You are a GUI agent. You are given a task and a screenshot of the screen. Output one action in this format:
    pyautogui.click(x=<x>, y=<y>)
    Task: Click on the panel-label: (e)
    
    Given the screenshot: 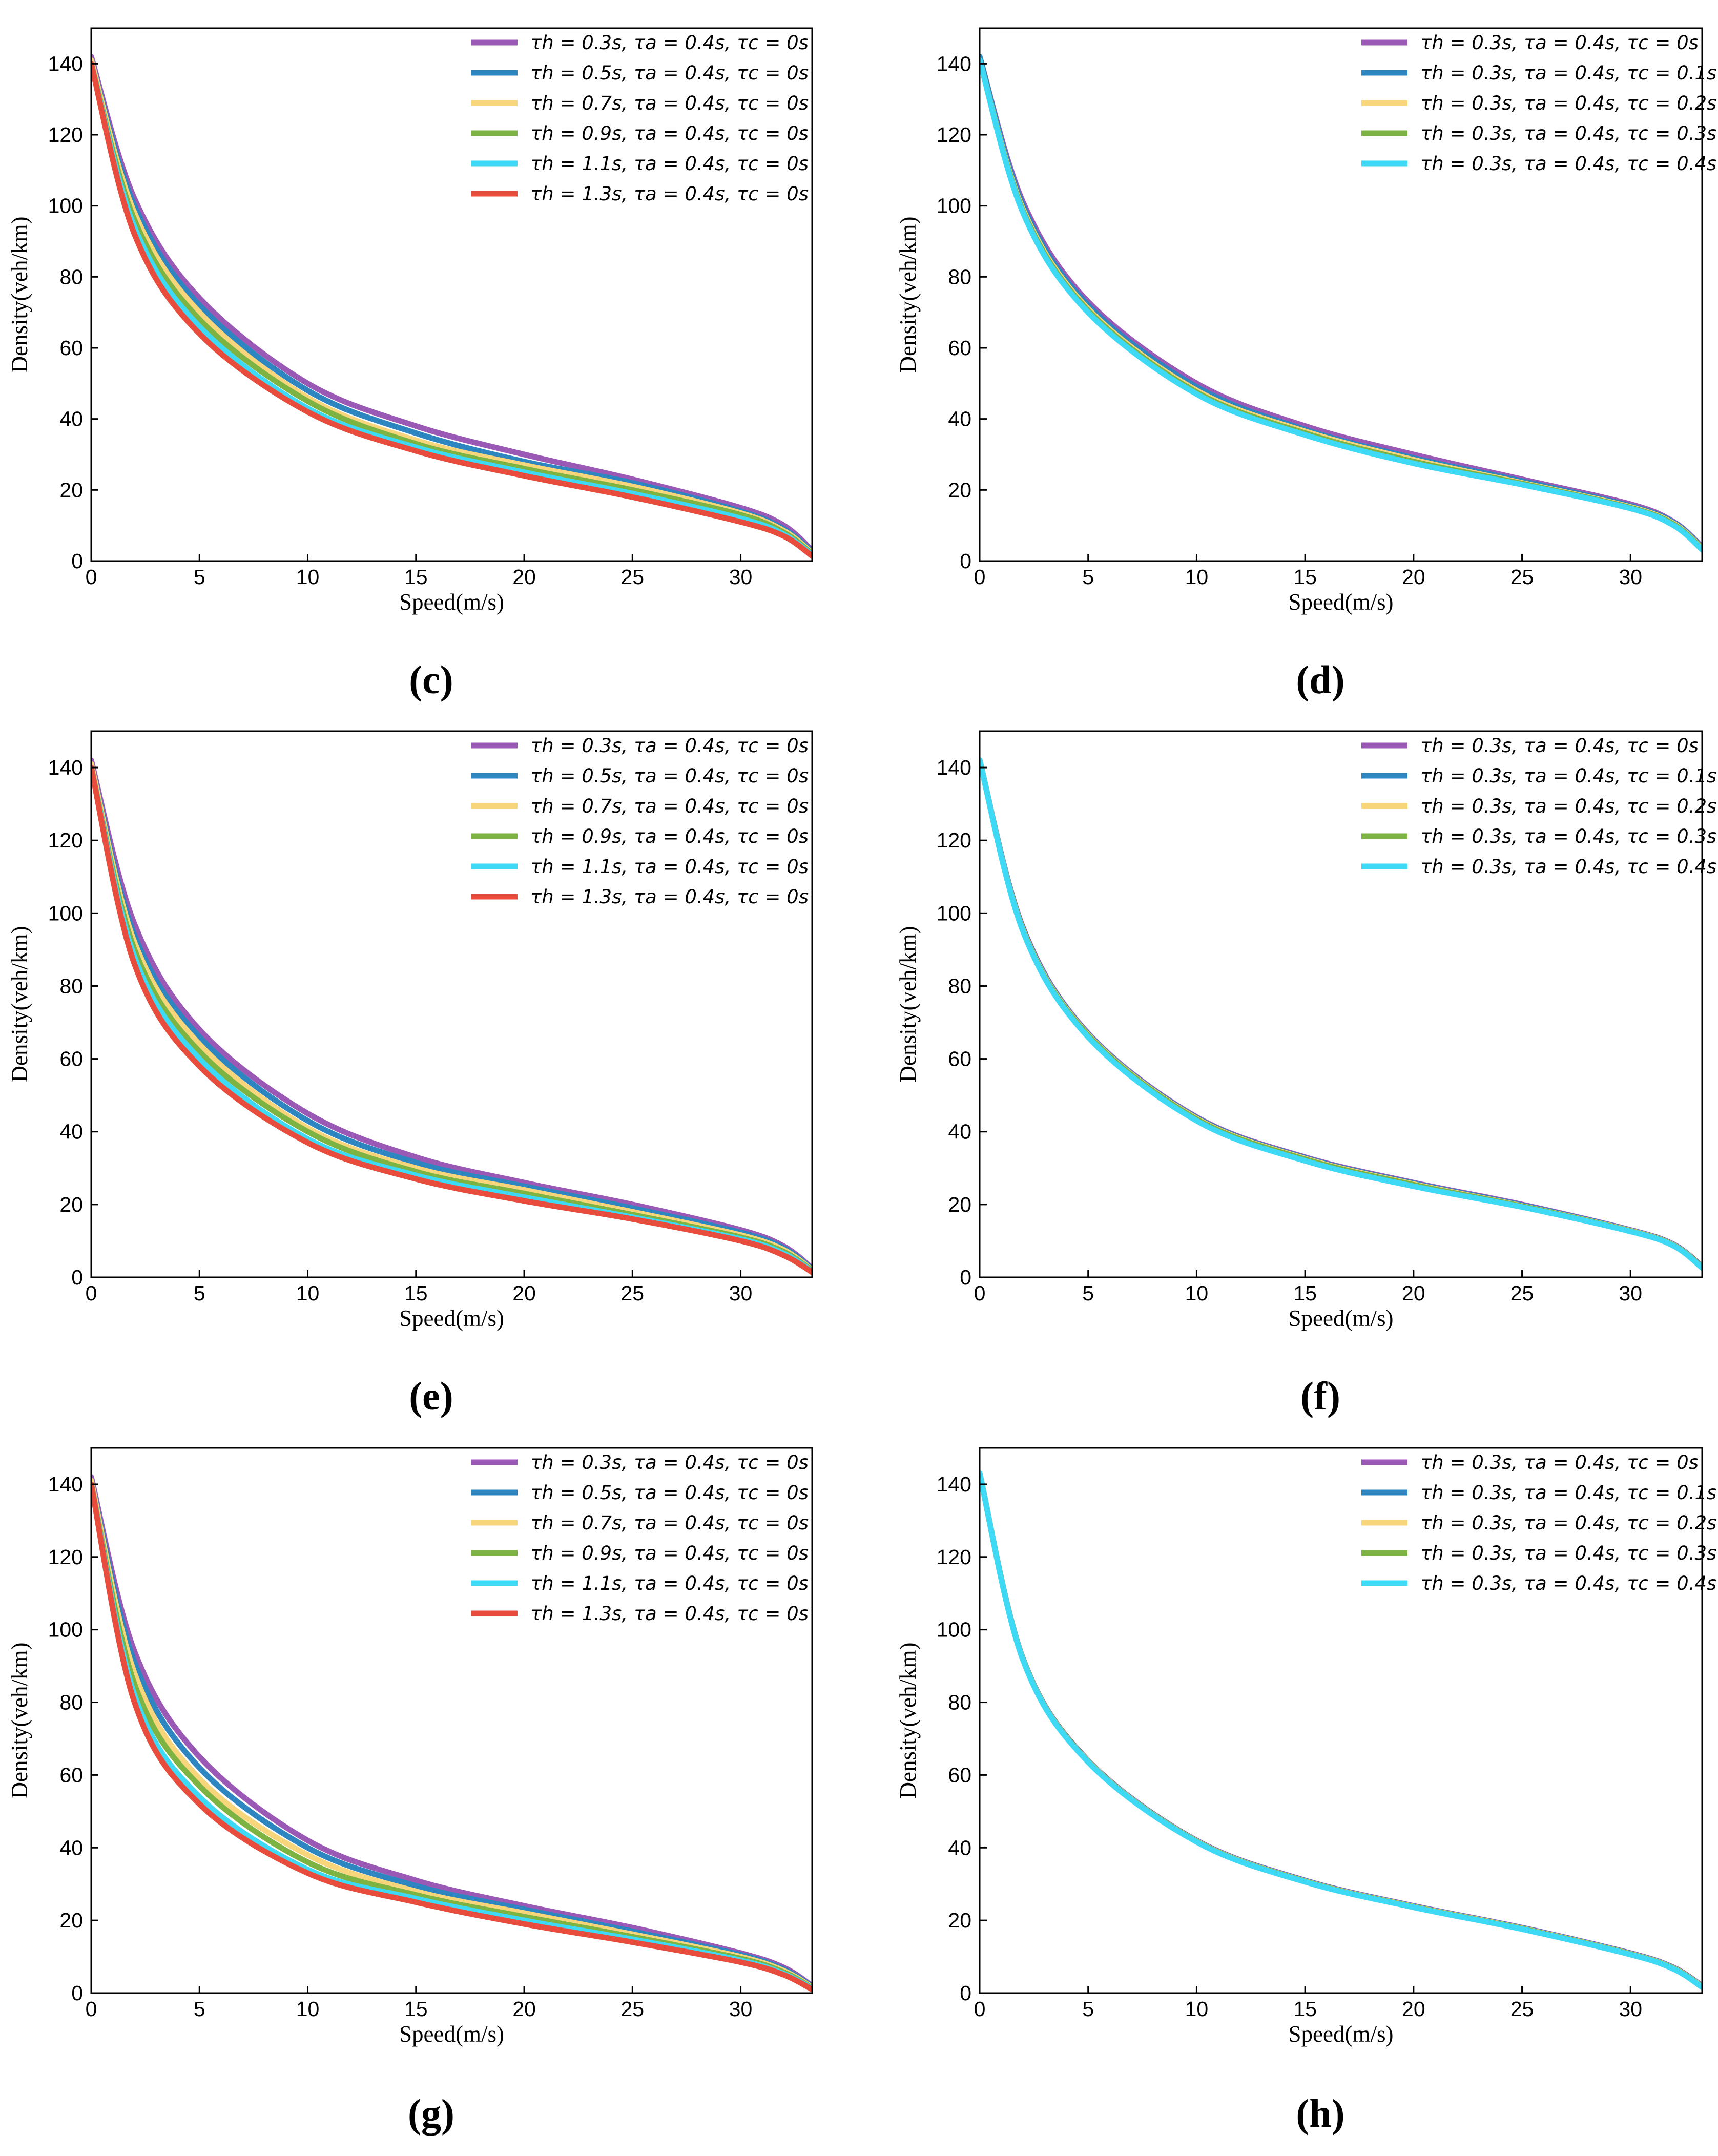 What is the action you would take?
    pyautogui.click(x=431, y=1396)
    